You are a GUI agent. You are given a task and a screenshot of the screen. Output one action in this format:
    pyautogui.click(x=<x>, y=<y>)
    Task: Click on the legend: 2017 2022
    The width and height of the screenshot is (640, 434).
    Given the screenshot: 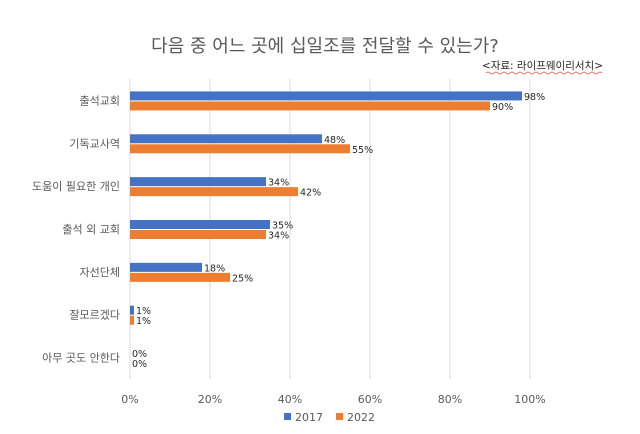 What is the action you would take?
    pyautogui.click(x=329, y=417)
    